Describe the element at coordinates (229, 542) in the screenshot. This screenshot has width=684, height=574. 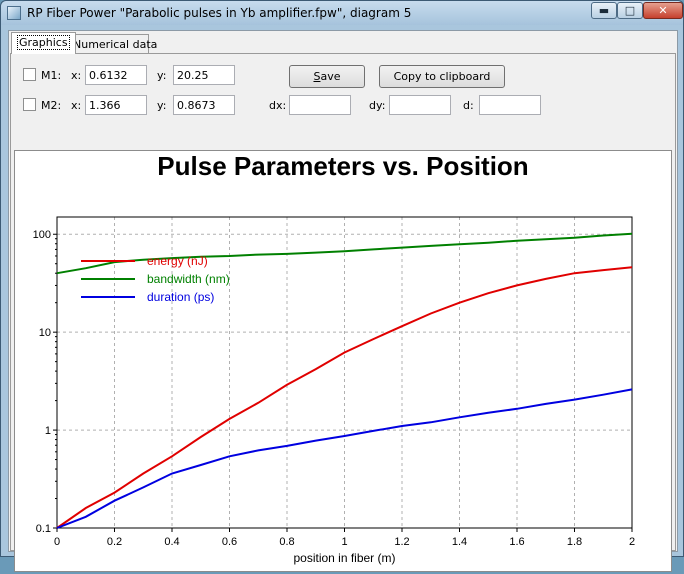
I see `x-tick-label: 0.6` at that location.